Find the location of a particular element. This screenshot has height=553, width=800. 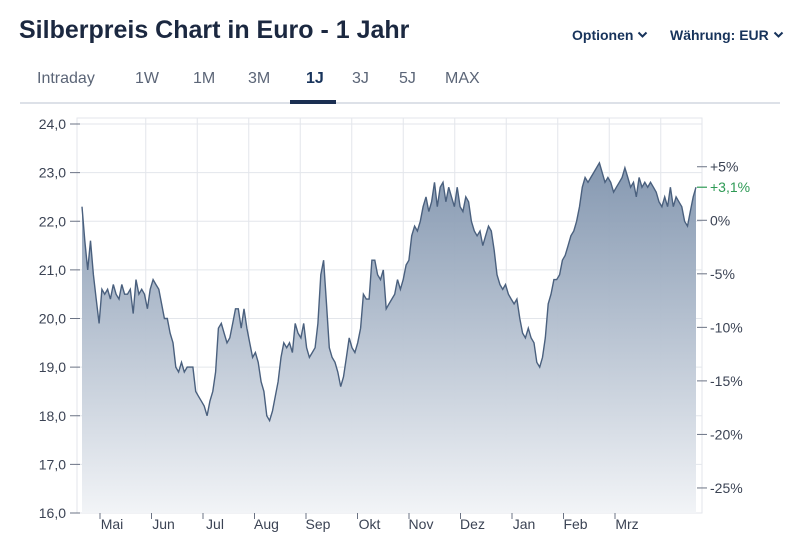

x-tick-label: Okt is located at coordinates (370, 524).